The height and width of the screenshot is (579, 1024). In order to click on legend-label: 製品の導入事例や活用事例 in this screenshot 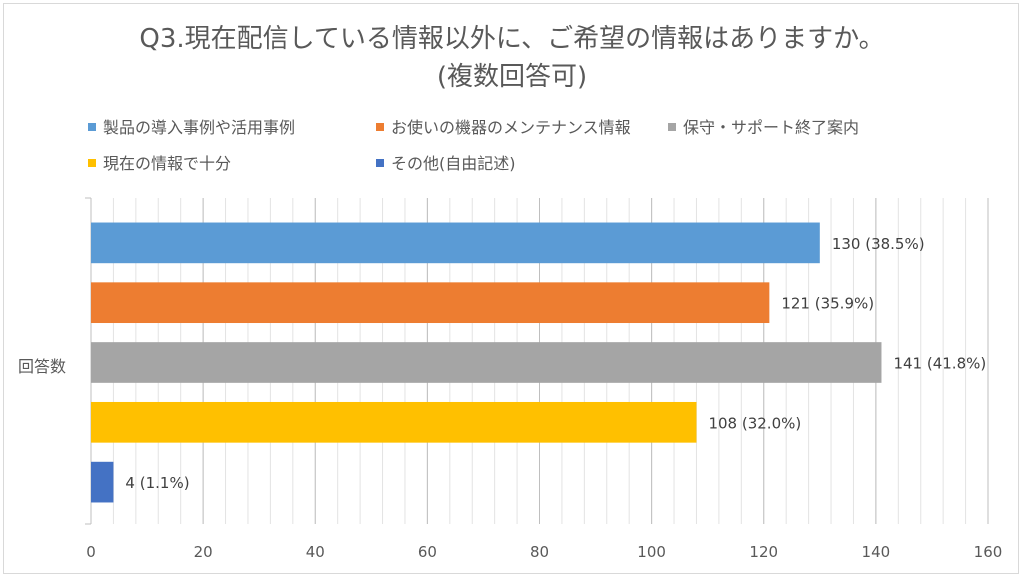, I will do `click(199, 127)`.